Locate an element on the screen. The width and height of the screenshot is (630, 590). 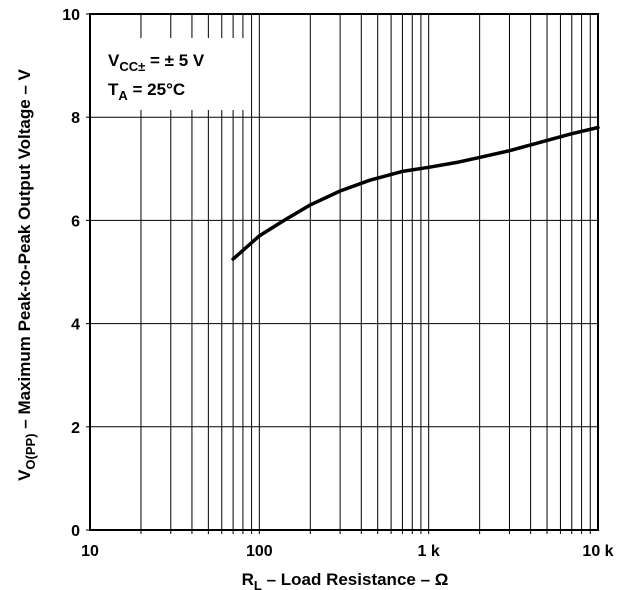
y-tick-label: 6 is located at coordinates (75, 221).